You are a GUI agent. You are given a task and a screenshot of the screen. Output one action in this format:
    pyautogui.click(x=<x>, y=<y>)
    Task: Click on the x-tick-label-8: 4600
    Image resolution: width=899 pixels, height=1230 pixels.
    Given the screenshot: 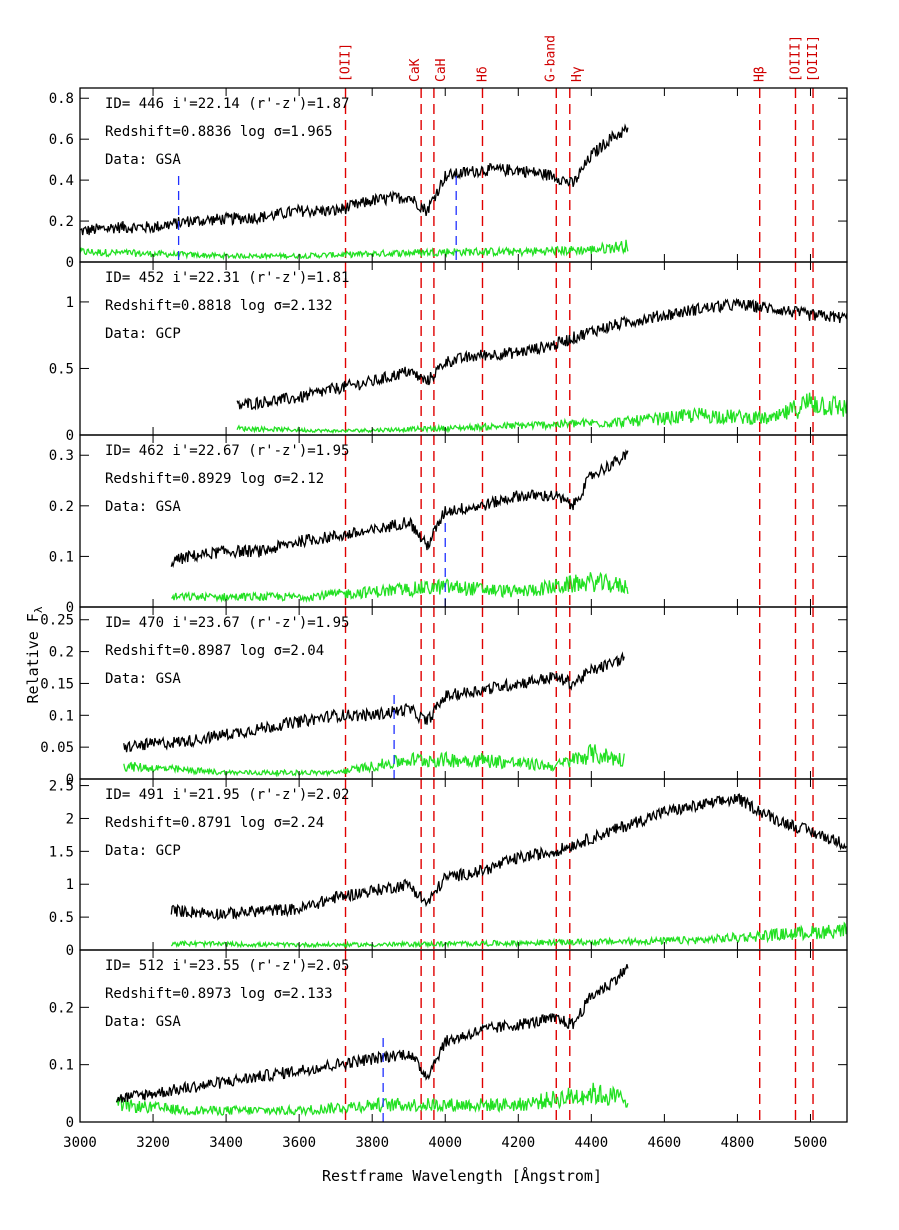 What is the action you would take?
    pyautogui.click(x=665, y=1143)
    